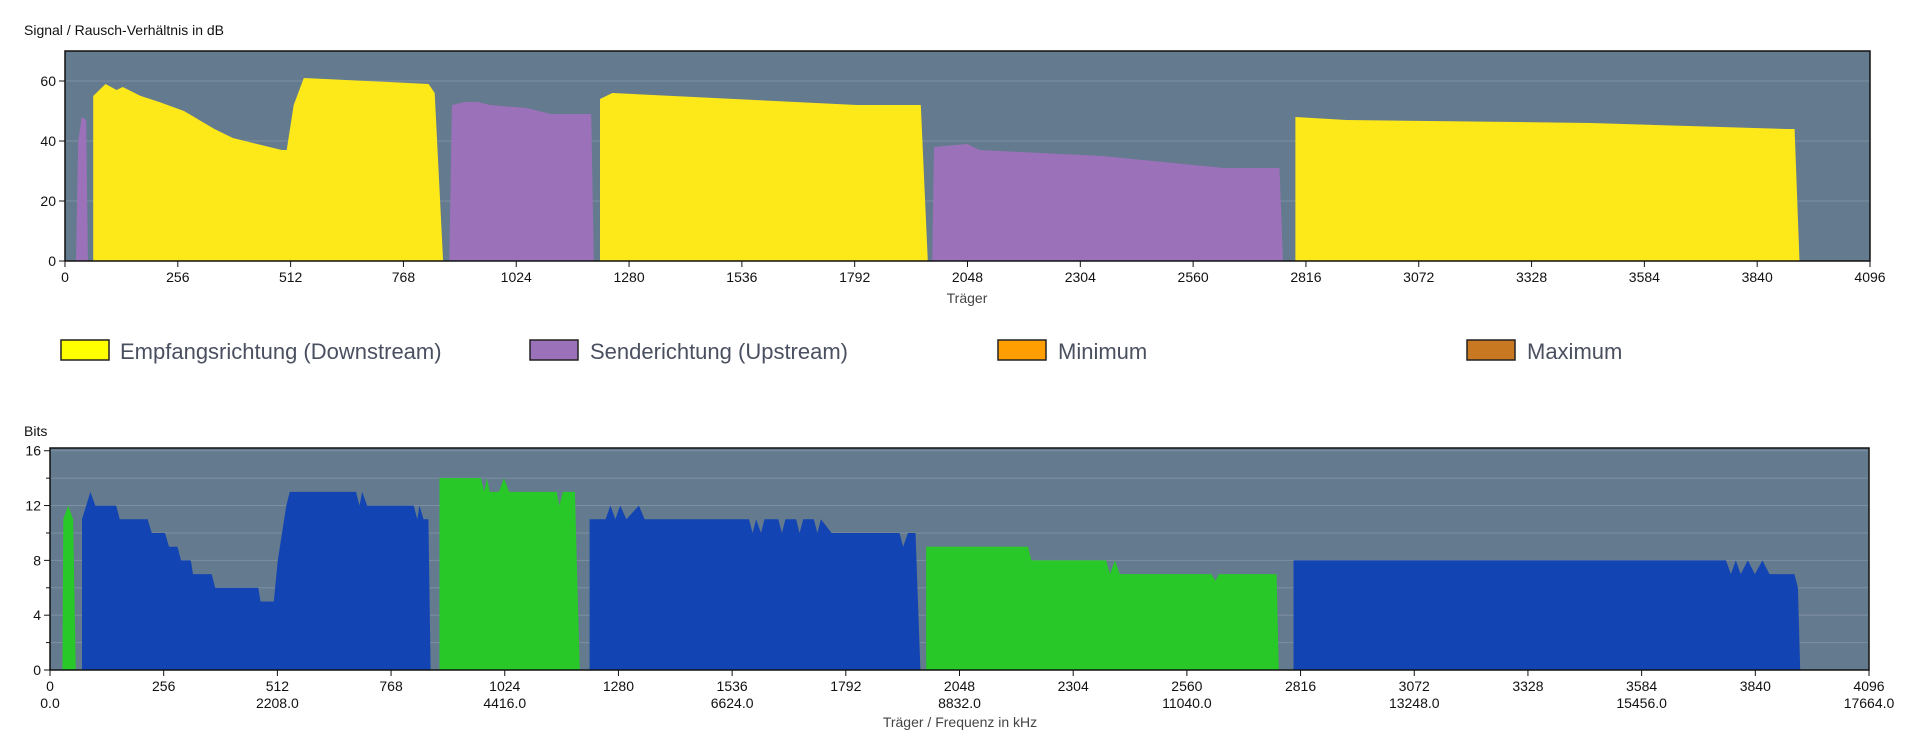 This screenshot has height=736, width=1920. Describe the element at coordinates (281, 351) in the screenshot. I see `legend-label-downstream: Empfangsrichtung (Downstream)` at that location.